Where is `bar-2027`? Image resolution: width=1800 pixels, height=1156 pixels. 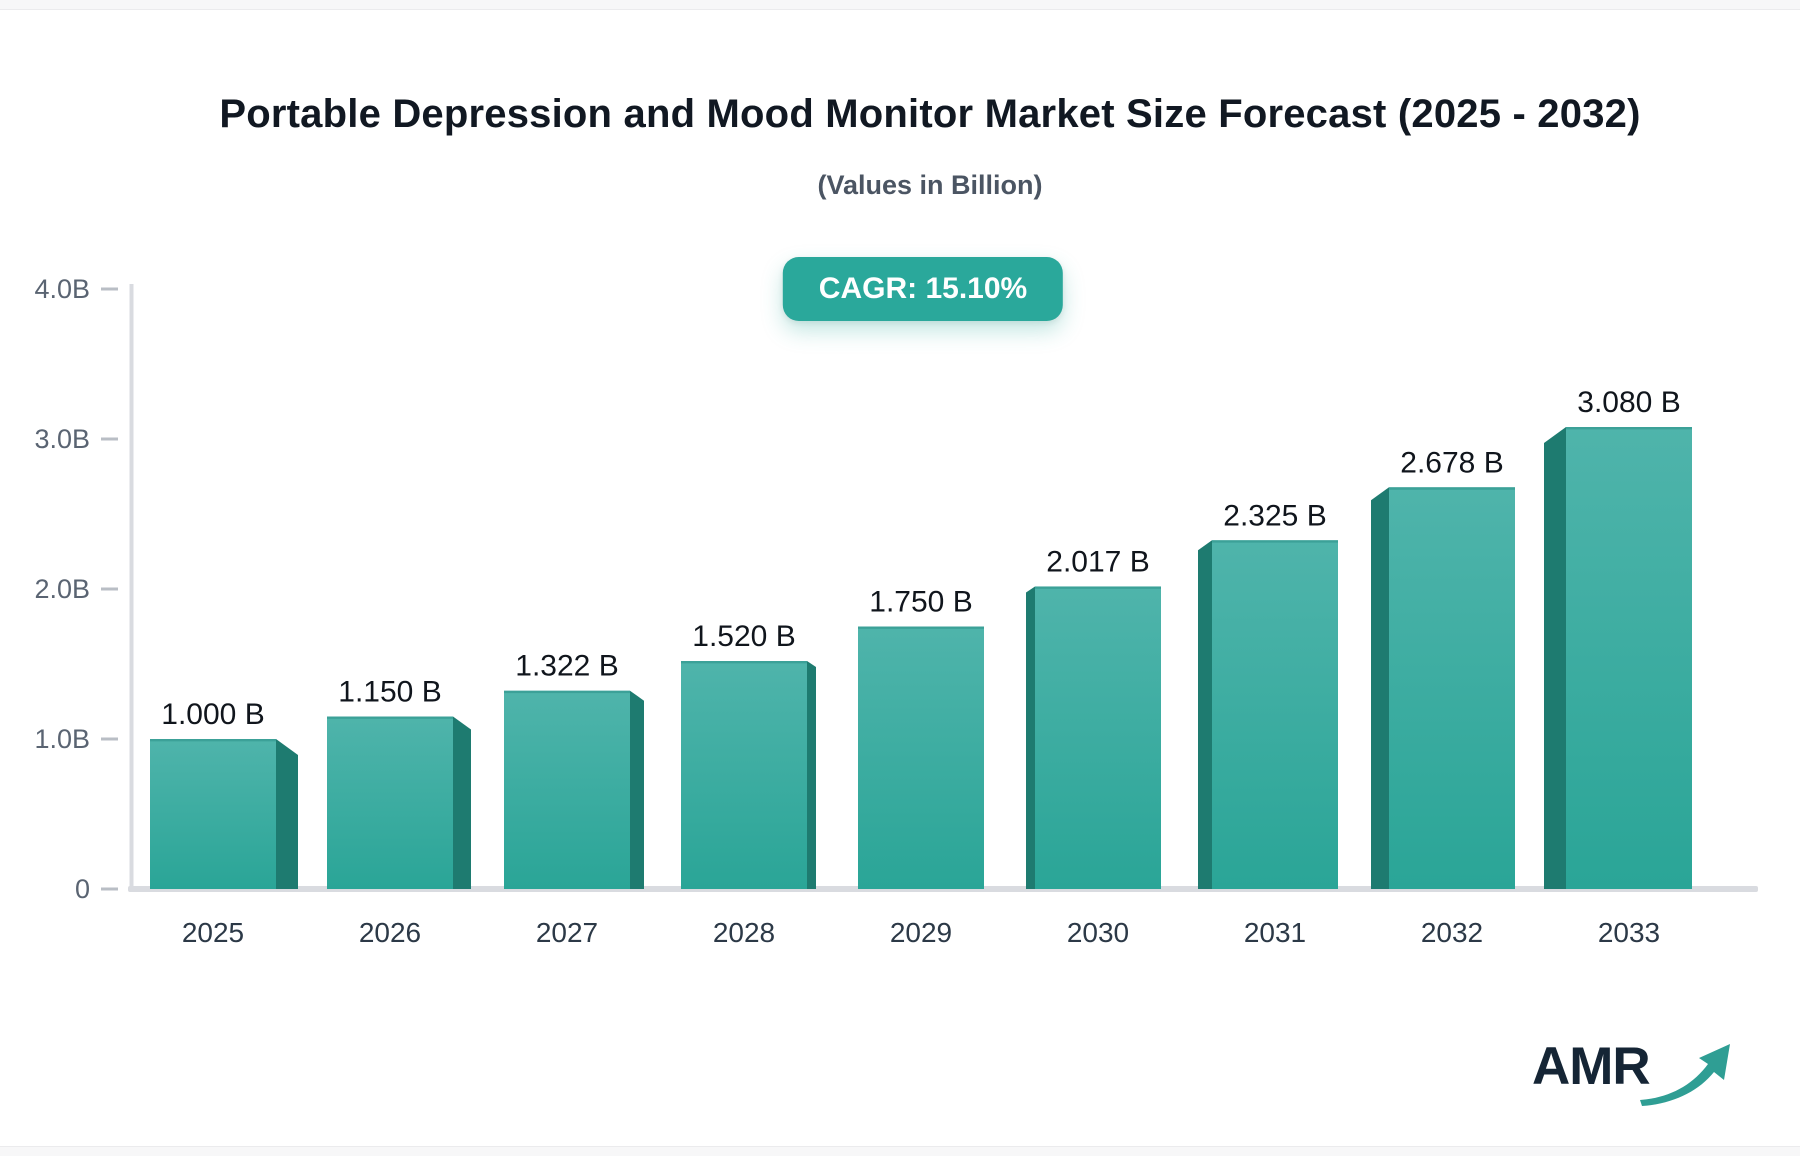
bar-2027 is located at coordinates (567, 789).